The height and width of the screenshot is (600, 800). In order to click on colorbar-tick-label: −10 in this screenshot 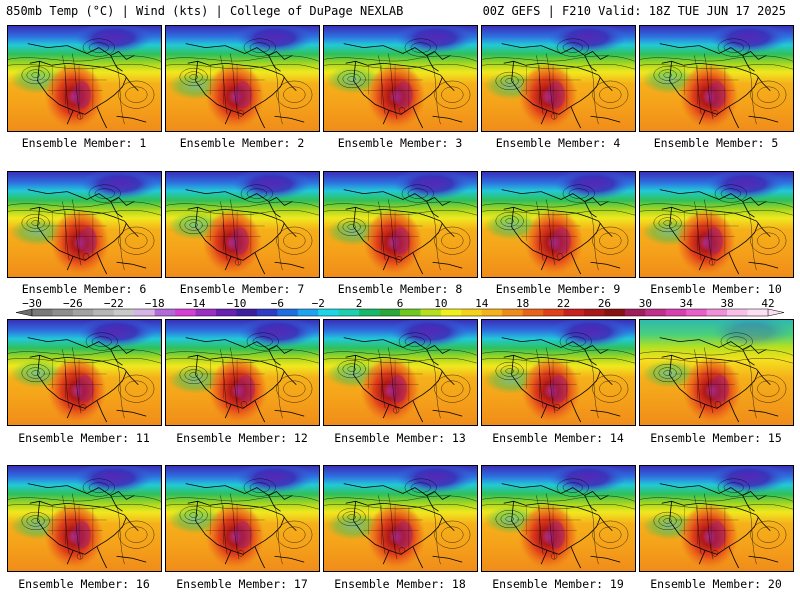, I will do `click(237, 303)`.